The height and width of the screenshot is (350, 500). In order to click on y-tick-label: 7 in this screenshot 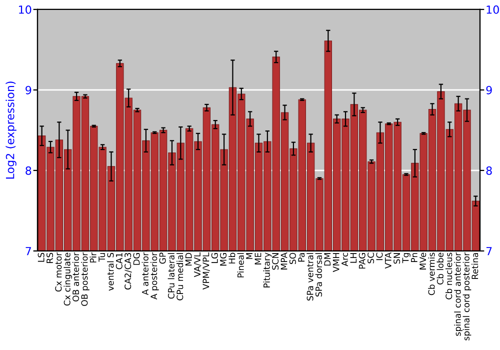, I will do `click(28, 251)`.